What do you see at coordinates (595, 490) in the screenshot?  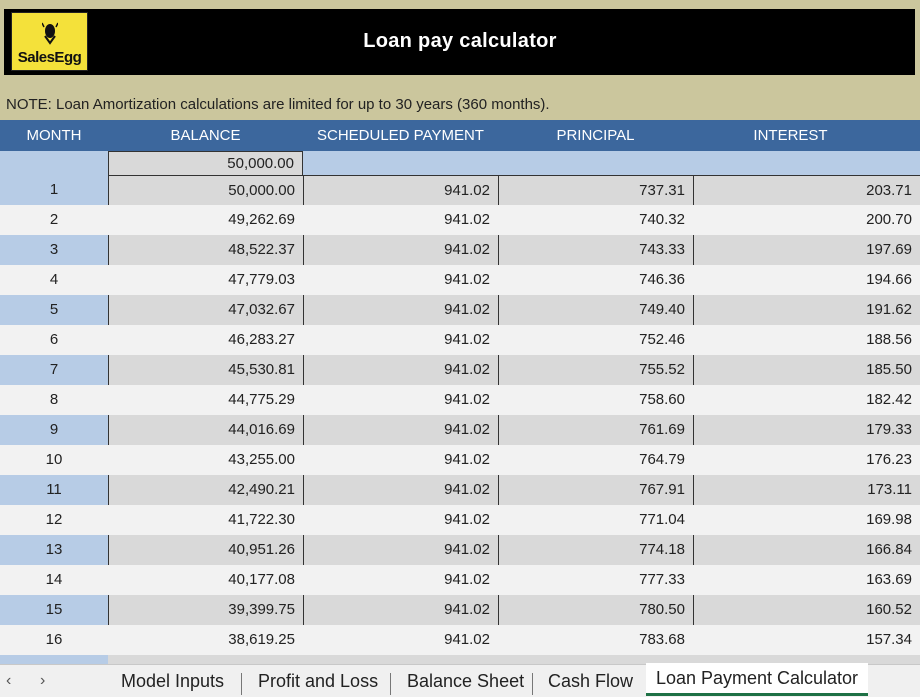 I see `principal-cell: 767.91` at bounding box center [595, 490].